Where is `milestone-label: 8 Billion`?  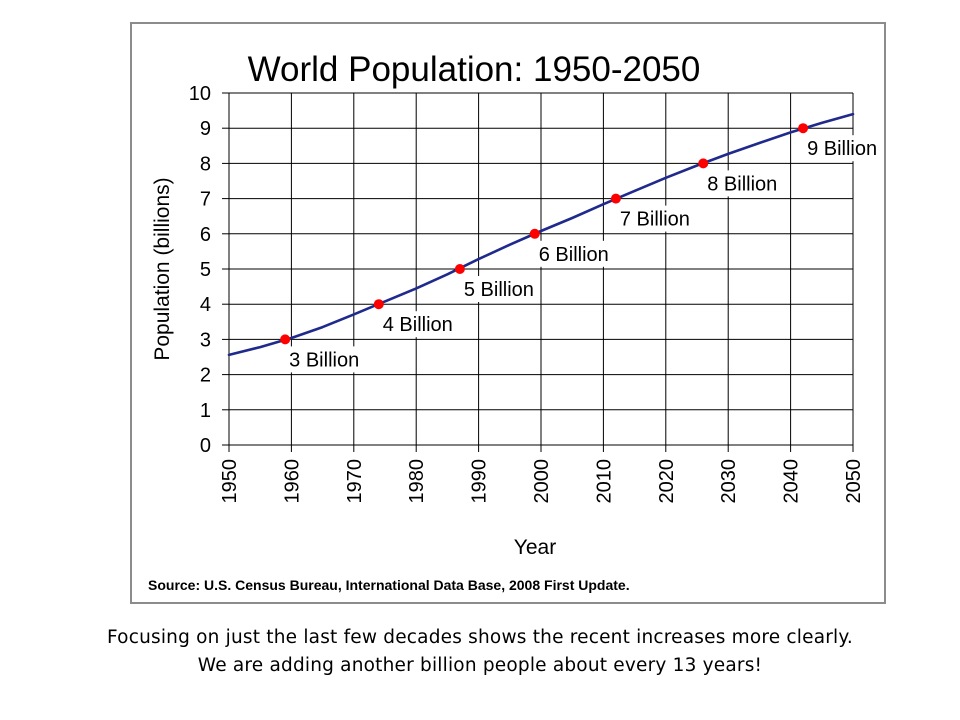
milestone-label: 8 Billion is located at coordinates (742, 184).